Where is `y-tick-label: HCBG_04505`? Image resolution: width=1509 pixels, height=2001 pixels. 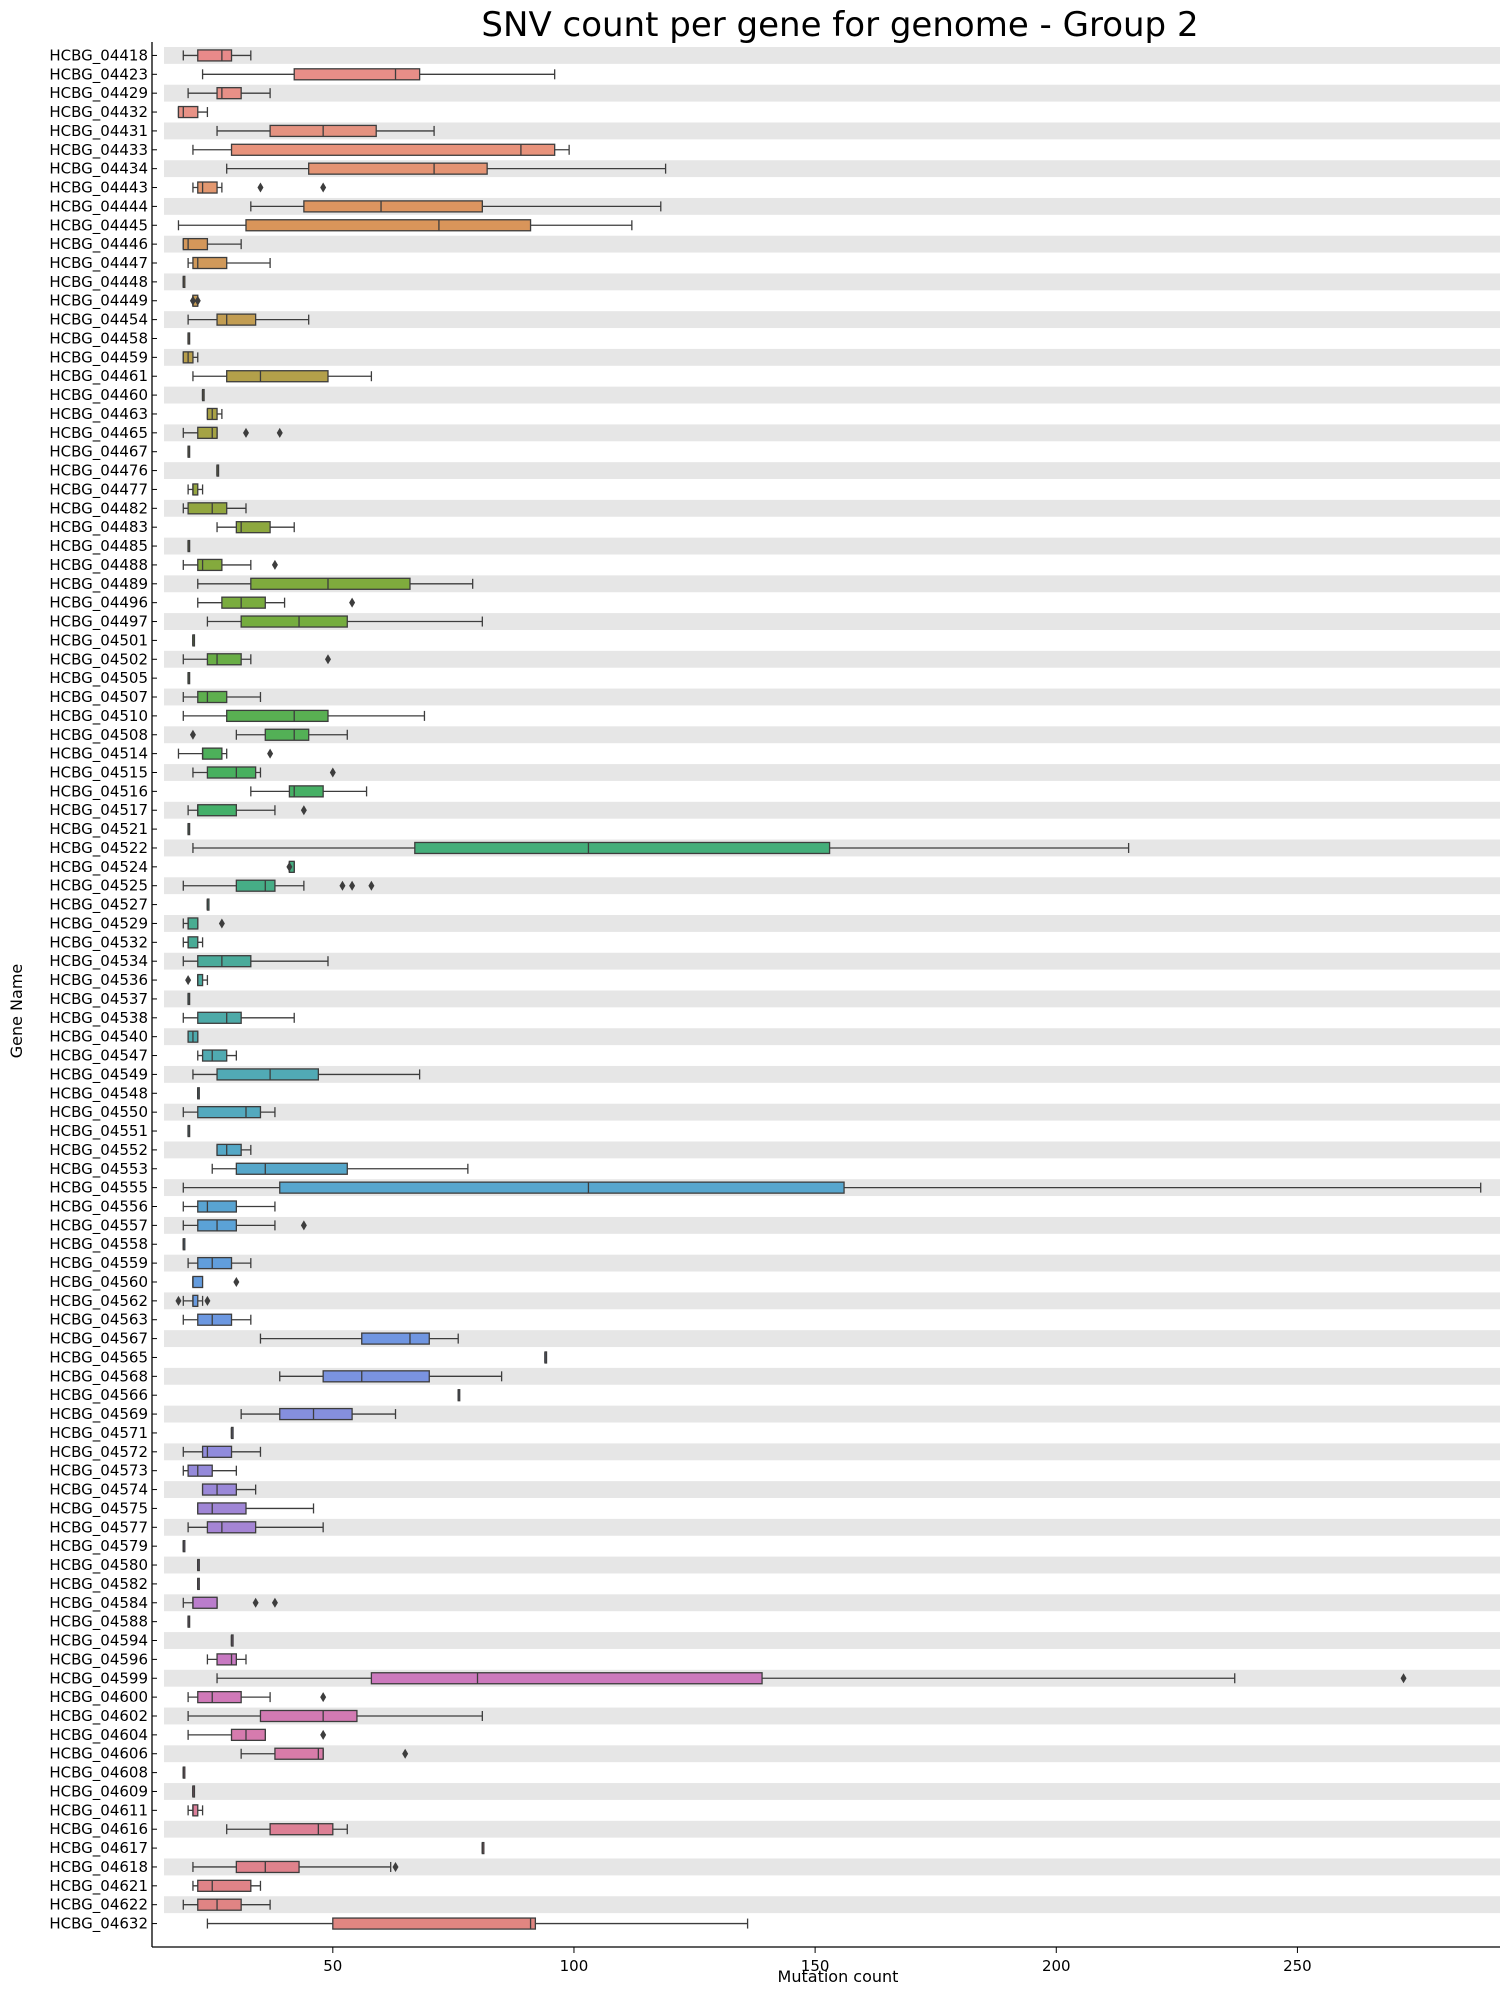
y-tick-label: HCBG_04505 is located at coordinates (98, 678).